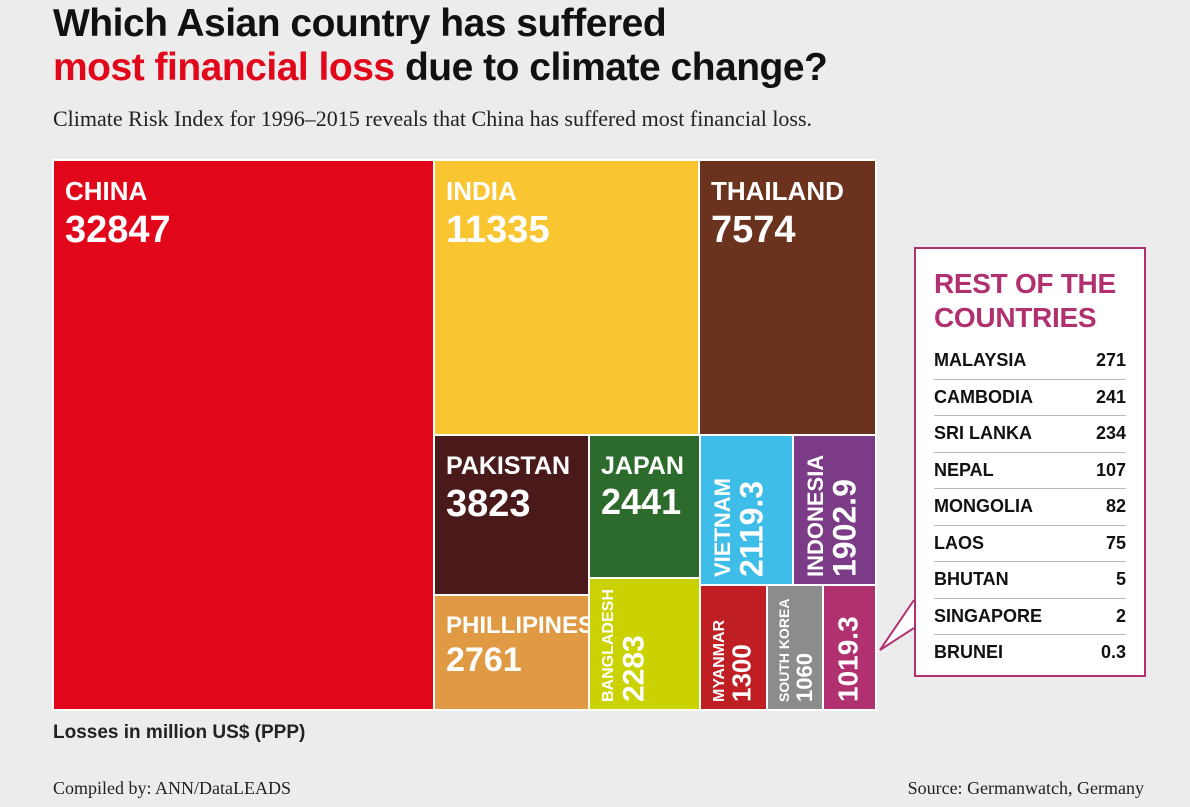  What do you see at coordinates (848, 659) in the screenshot?
I see `treemap-value-other-1019-3: 1019.3` at bounding box center [848, 659].